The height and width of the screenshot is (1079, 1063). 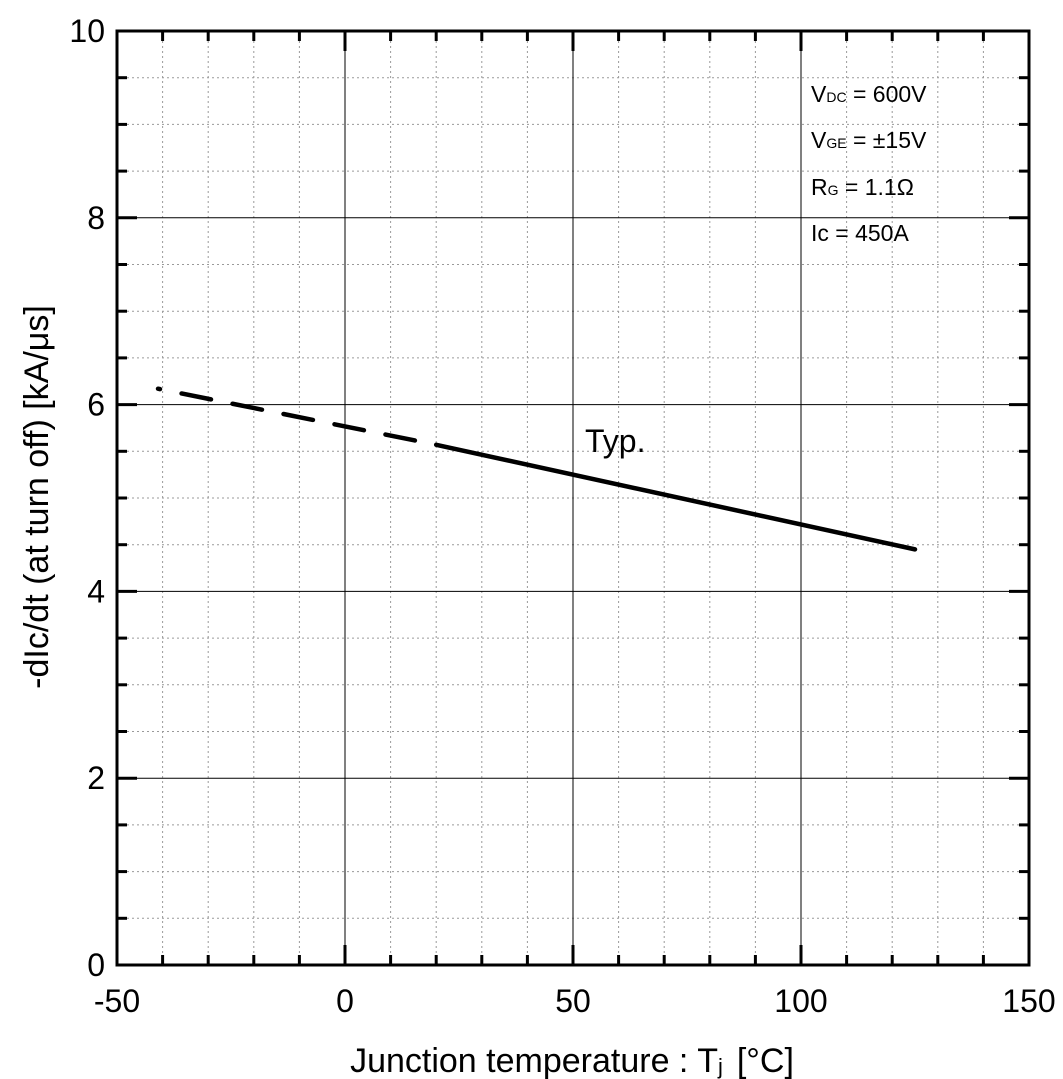 I want to click on y-tick-label: 2, so click(x=96, y=778).